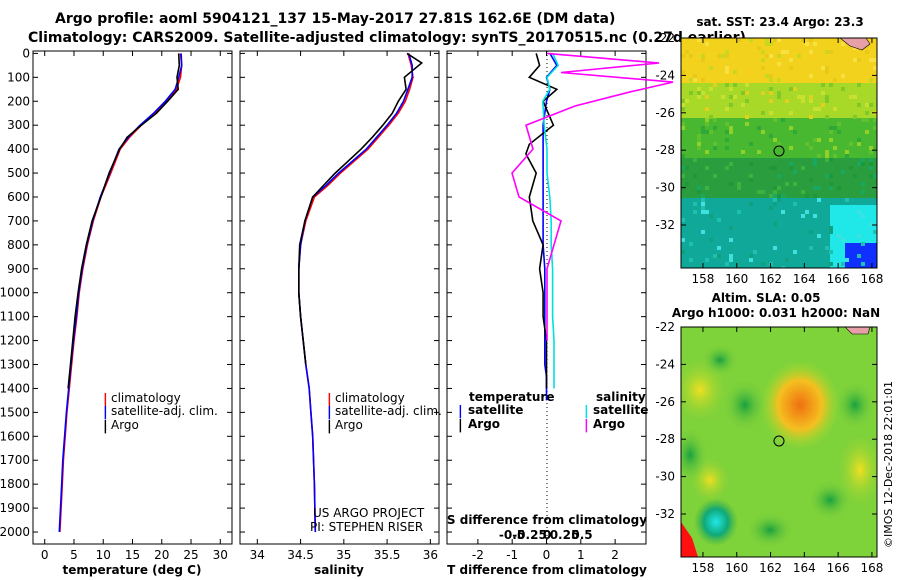 This screenshot has height=580, width=900. I want to click on sst-pixel-texture, so click(779, 153).